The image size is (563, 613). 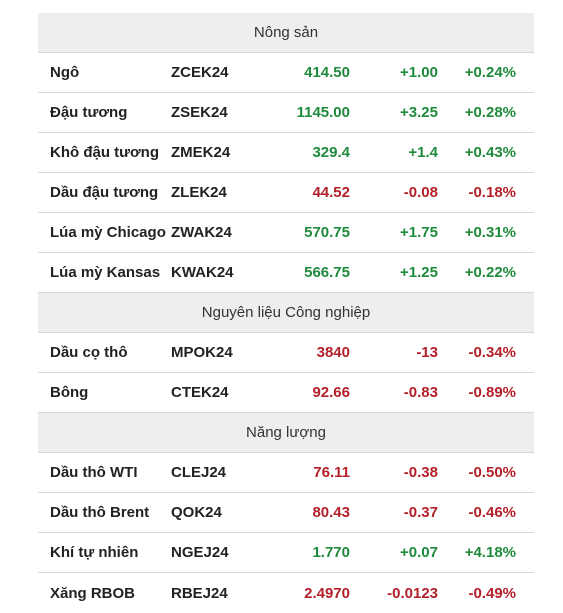 I want to click on change-percent: +0.31%, so click(x=490, y=232).